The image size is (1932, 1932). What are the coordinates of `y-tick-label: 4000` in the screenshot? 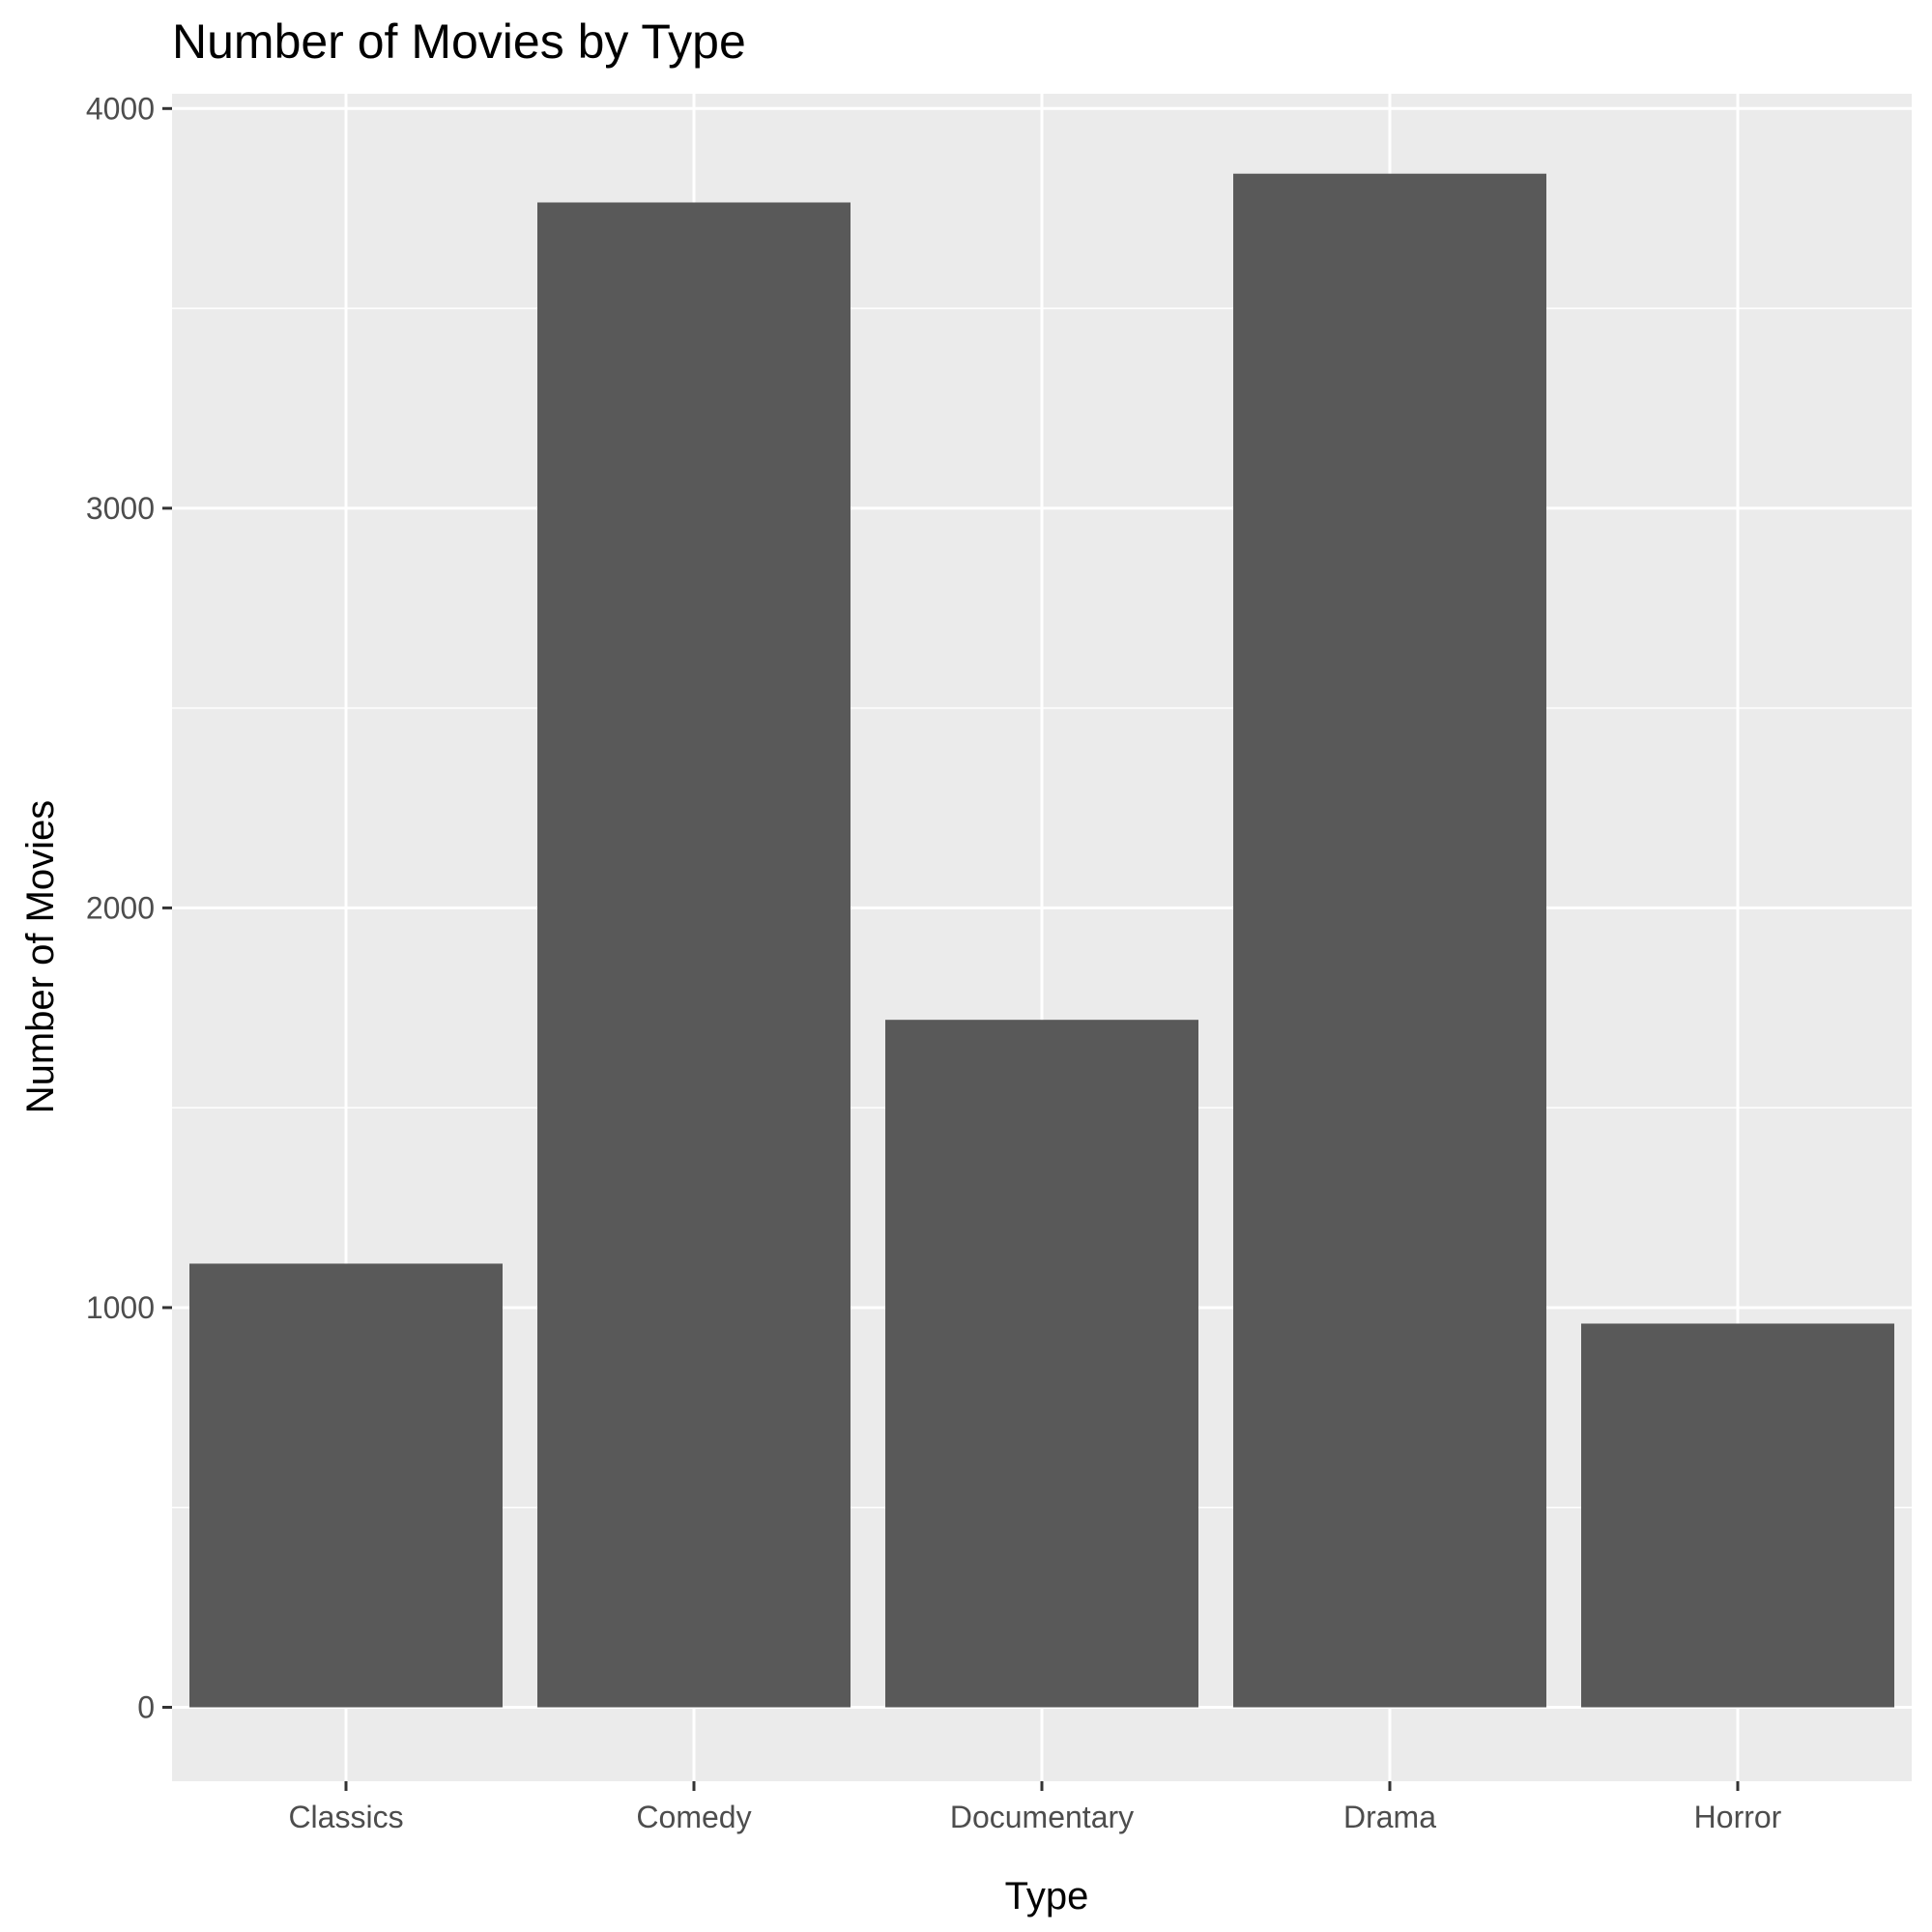 It's located at (120, 108).